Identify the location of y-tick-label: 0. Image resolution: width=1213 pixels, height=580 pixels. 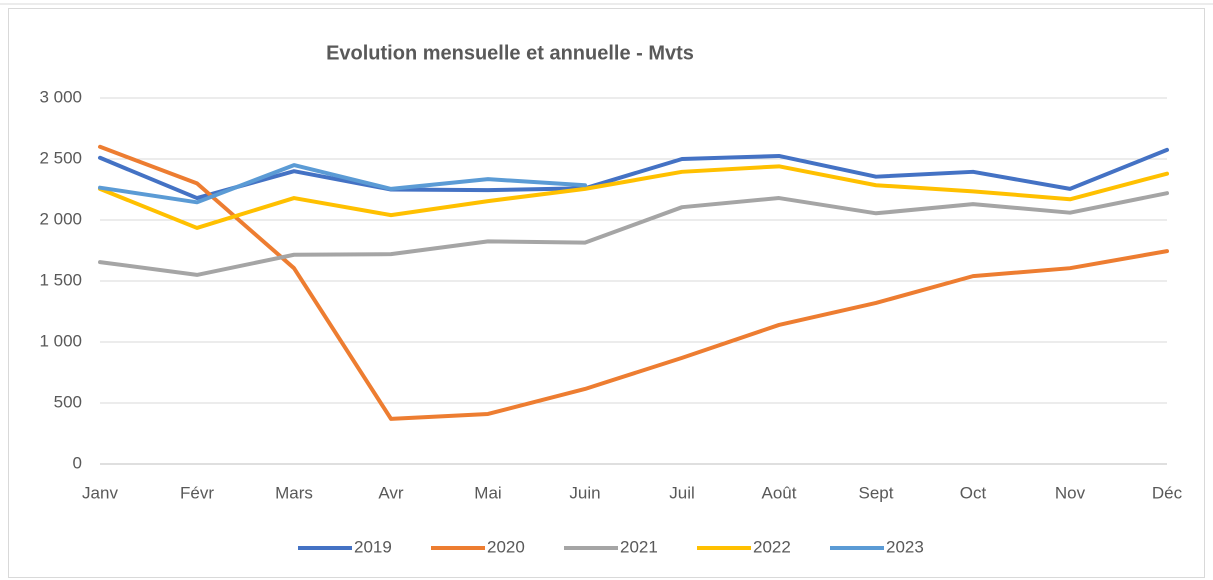
(77, 462).